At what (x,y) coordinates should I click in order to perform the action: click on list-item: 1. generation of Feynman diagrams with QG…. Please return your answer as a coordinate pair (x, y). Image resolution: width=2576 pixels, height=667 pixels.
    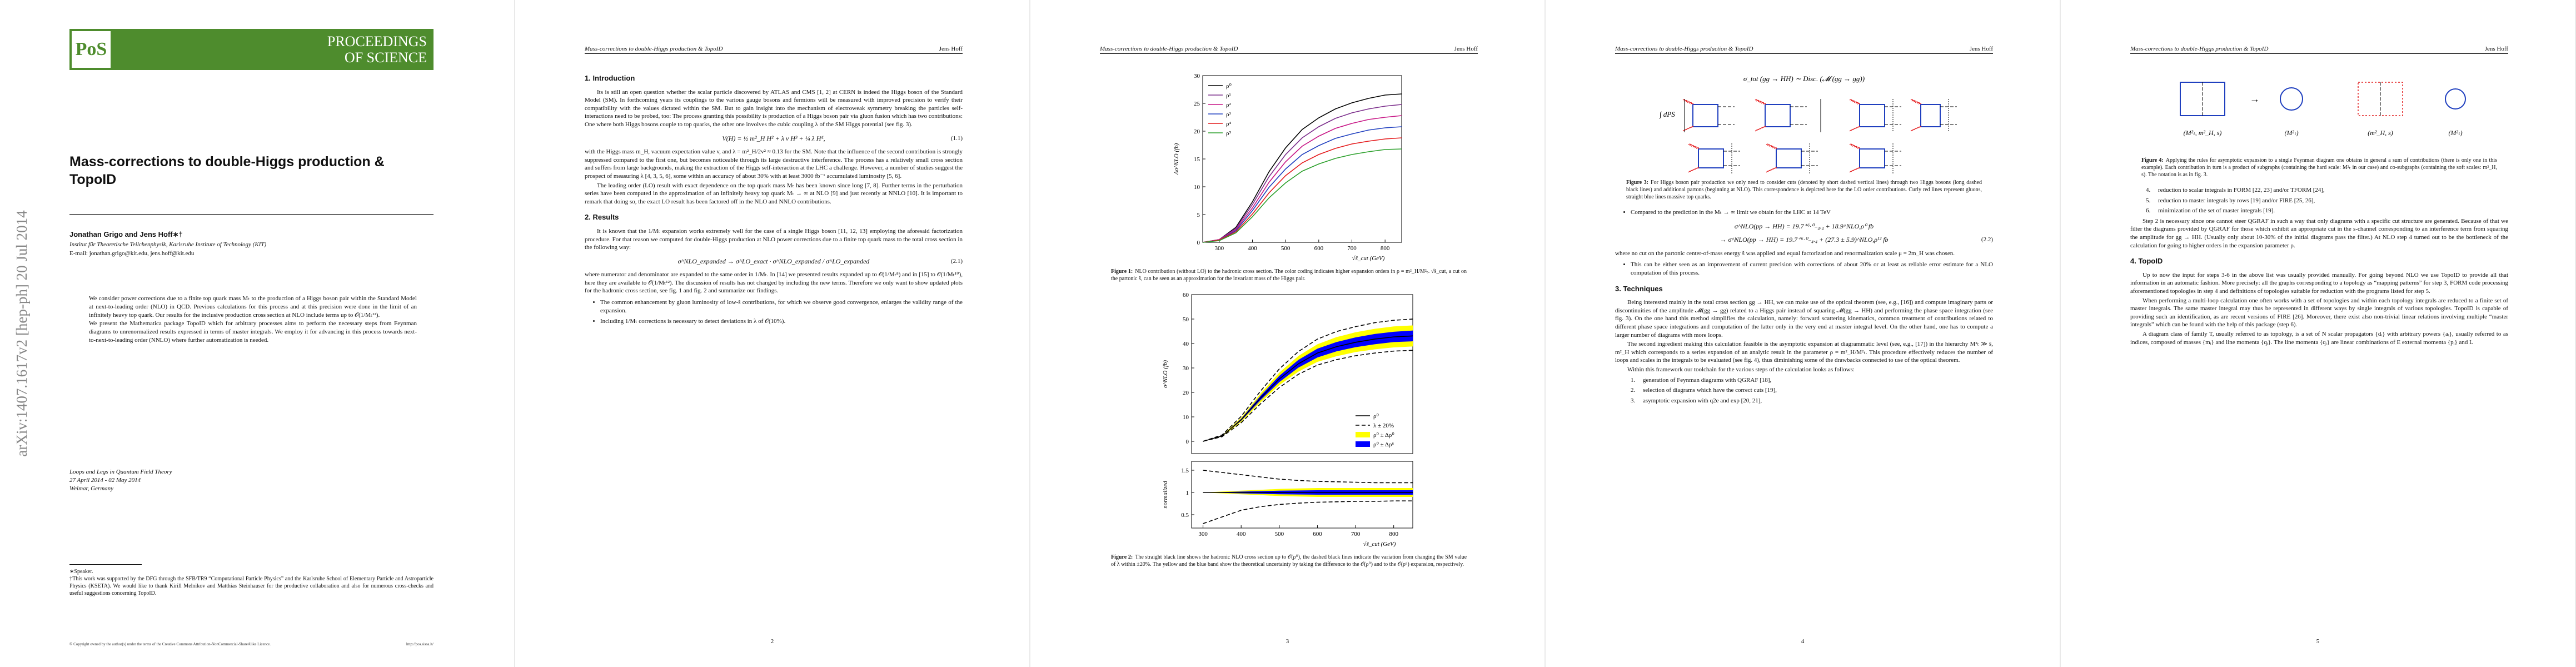
    Looking at the image, I should click on (1812, 380).